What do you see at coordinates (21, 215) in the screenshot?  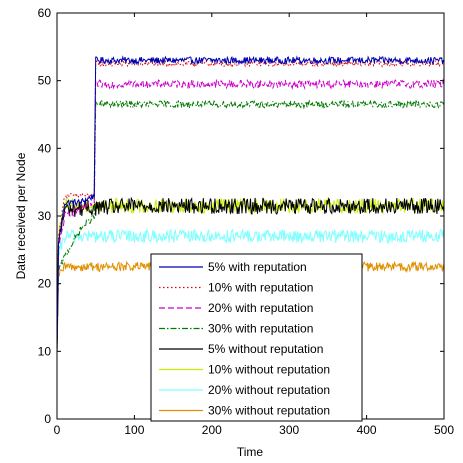 I see `y-axis-label: Data received per Node` at bounding box center [21, 215].